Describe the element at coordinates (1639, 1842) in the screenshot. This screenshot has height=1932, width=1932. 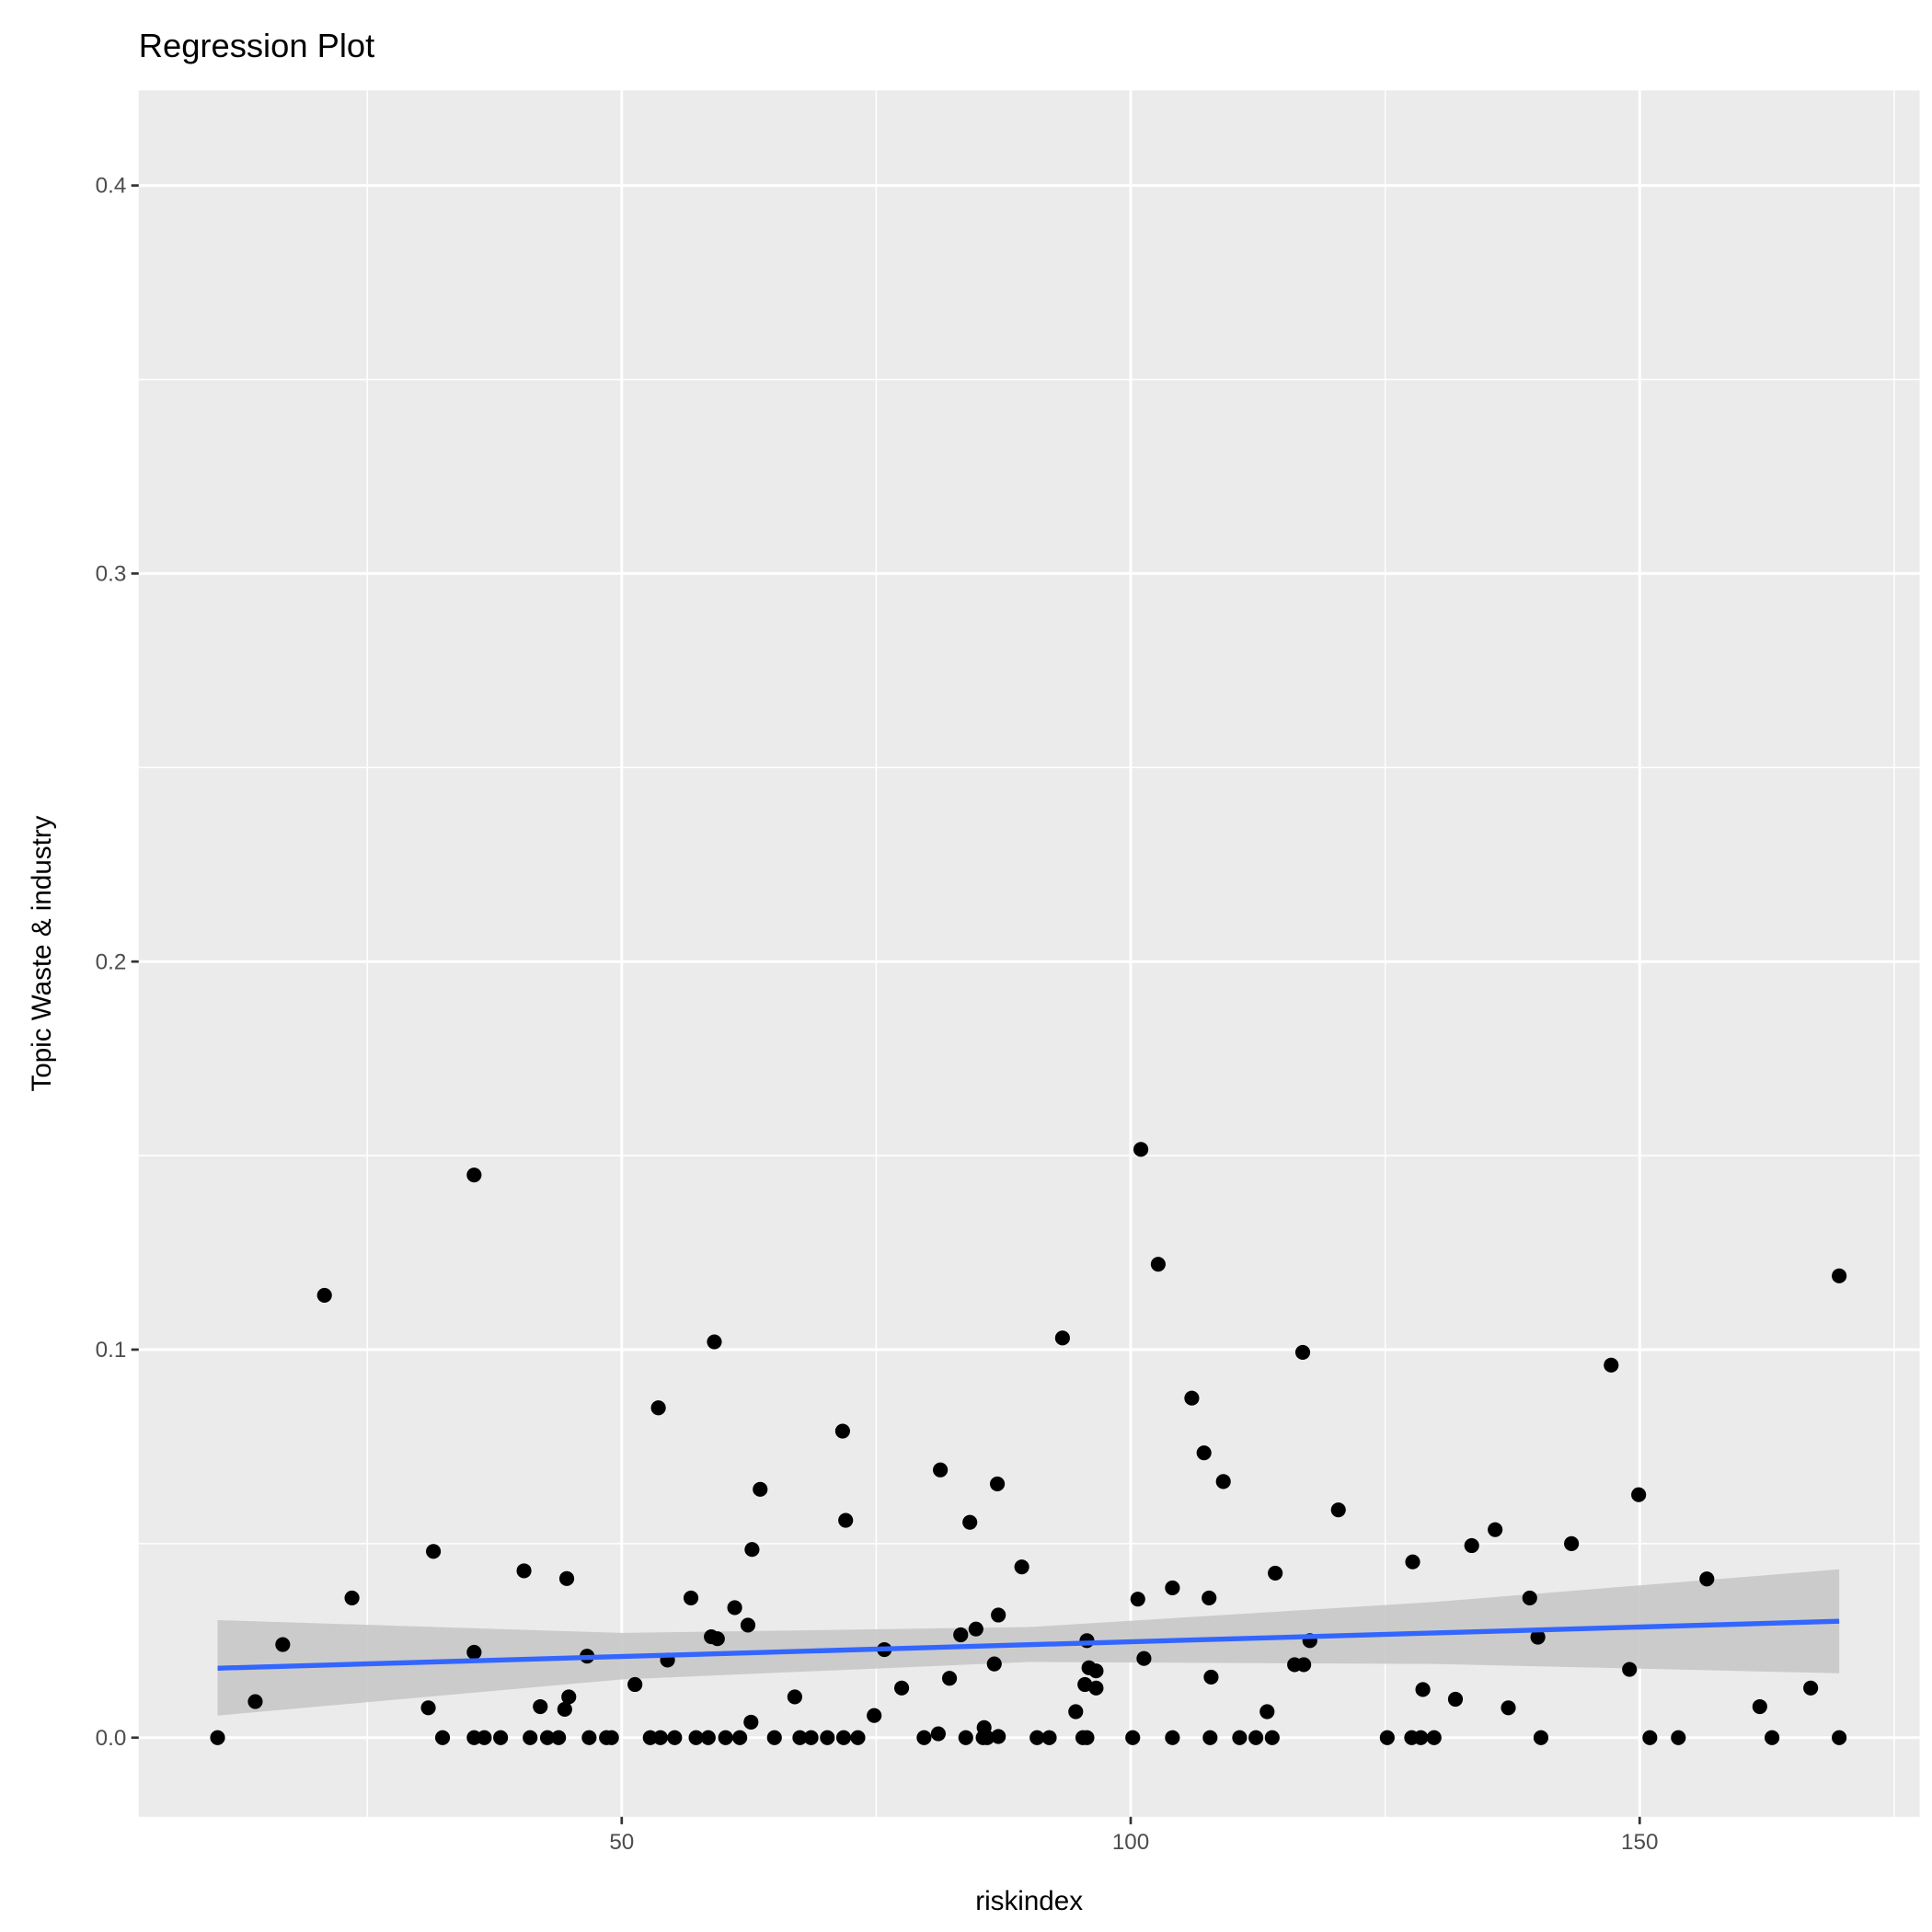
I see `x-tick-label: 150` at that location.